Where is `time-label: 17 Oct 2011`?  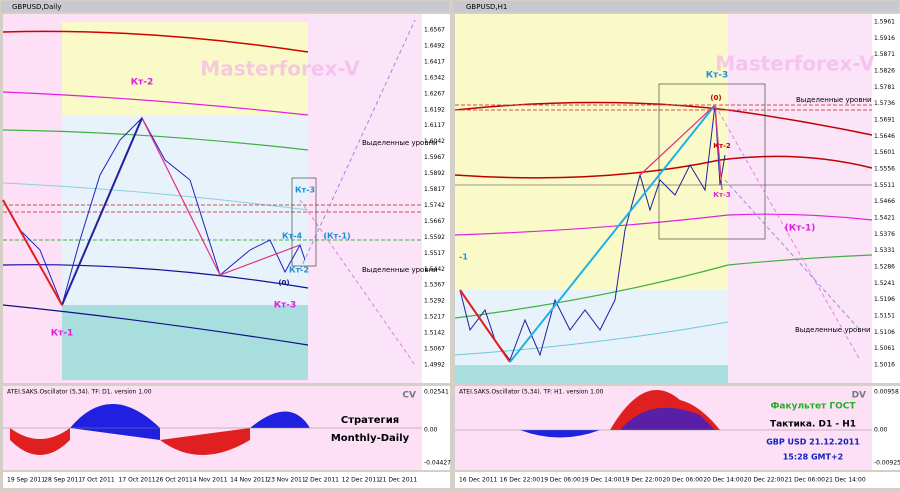
time-label: 17 Oct 2011 is located at coordinates (137, 480).